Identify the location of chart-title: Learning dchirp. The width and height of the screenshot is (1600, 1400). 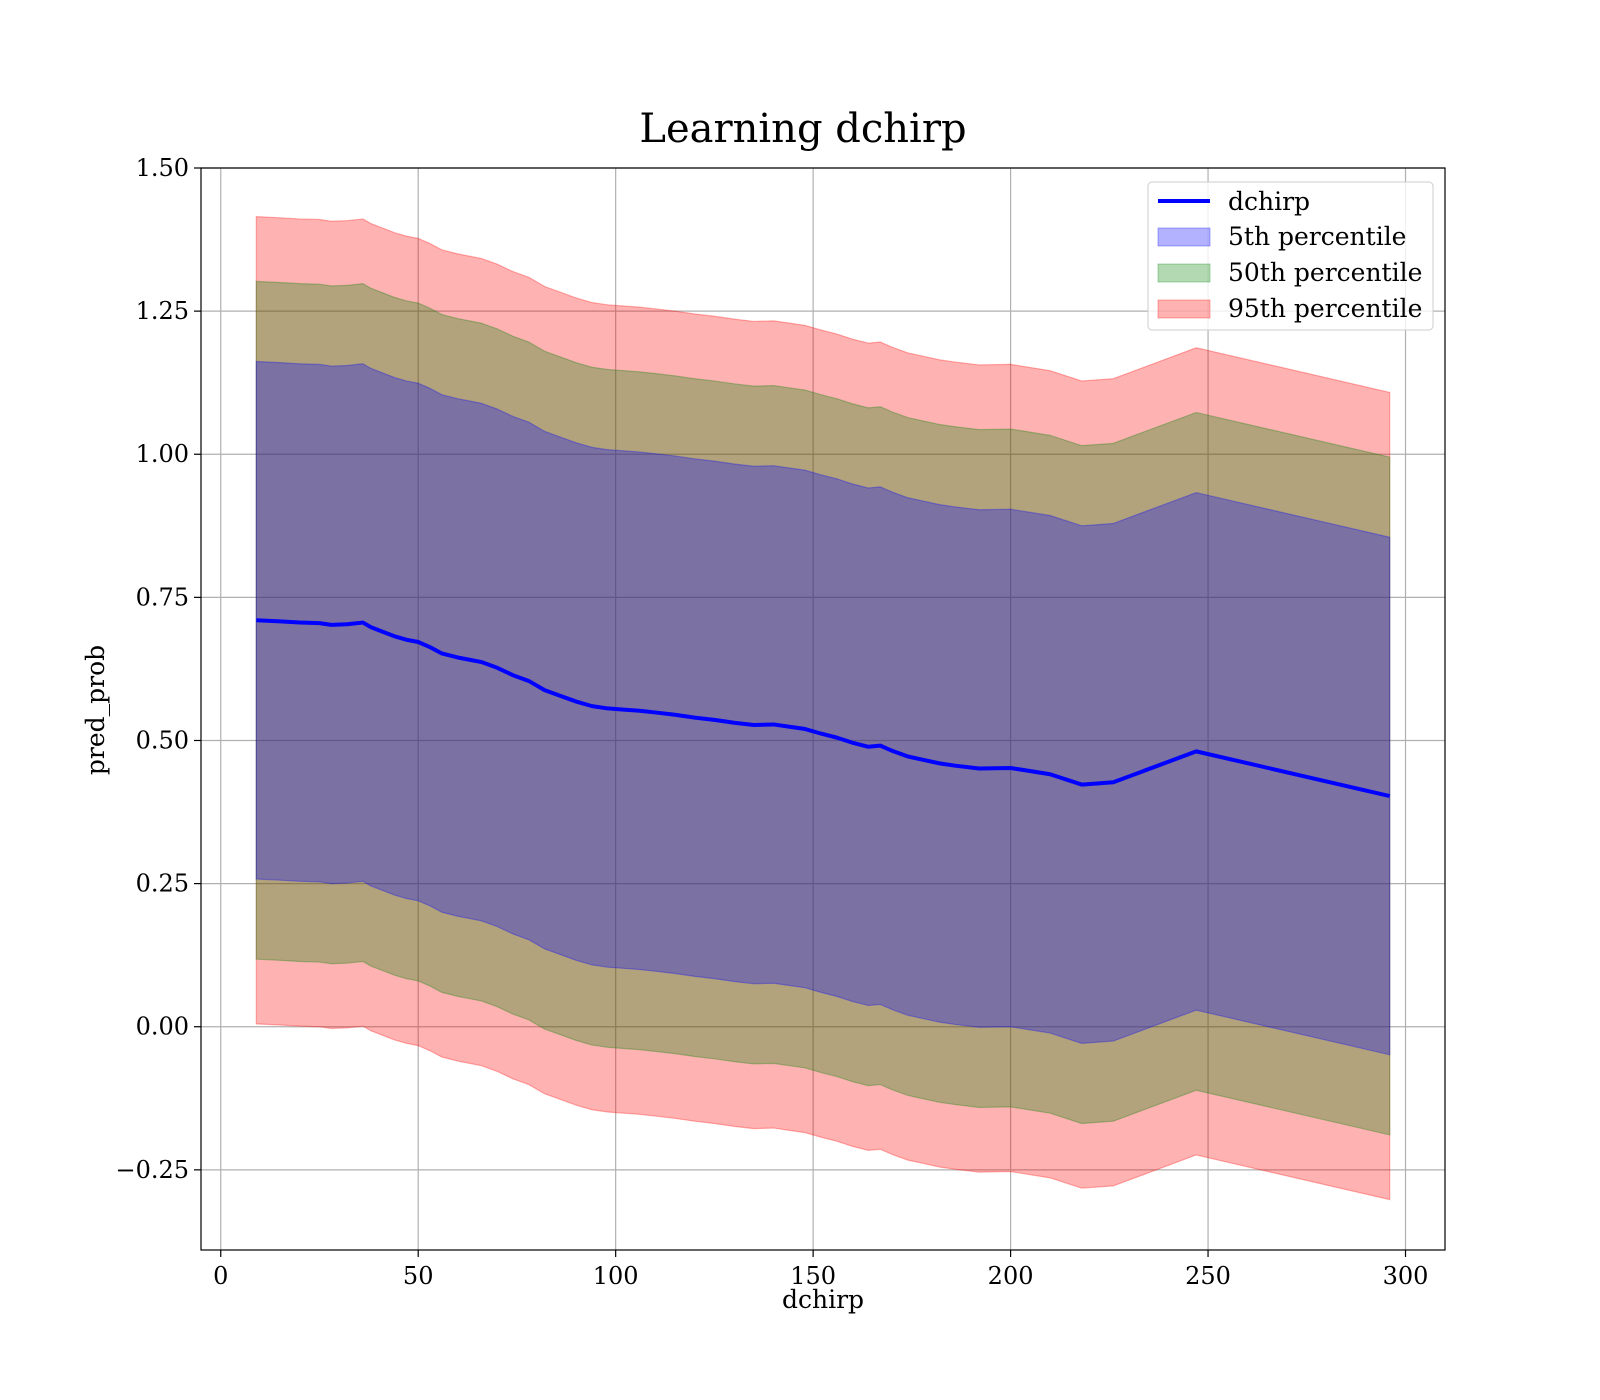
(802, 129).